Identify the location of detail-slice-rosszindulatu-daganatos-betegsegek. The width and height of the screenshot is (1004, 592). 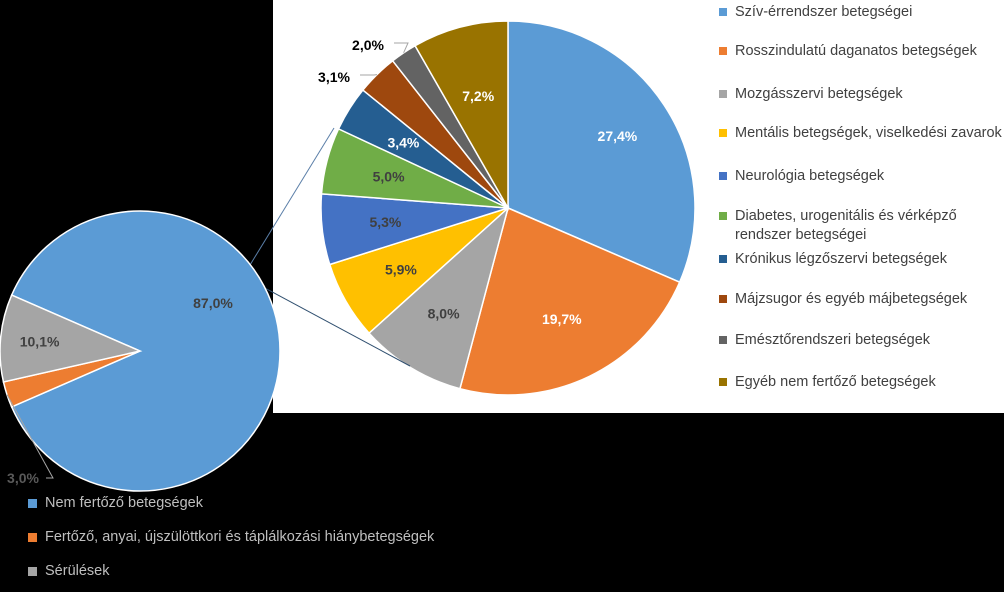
(570, 301).